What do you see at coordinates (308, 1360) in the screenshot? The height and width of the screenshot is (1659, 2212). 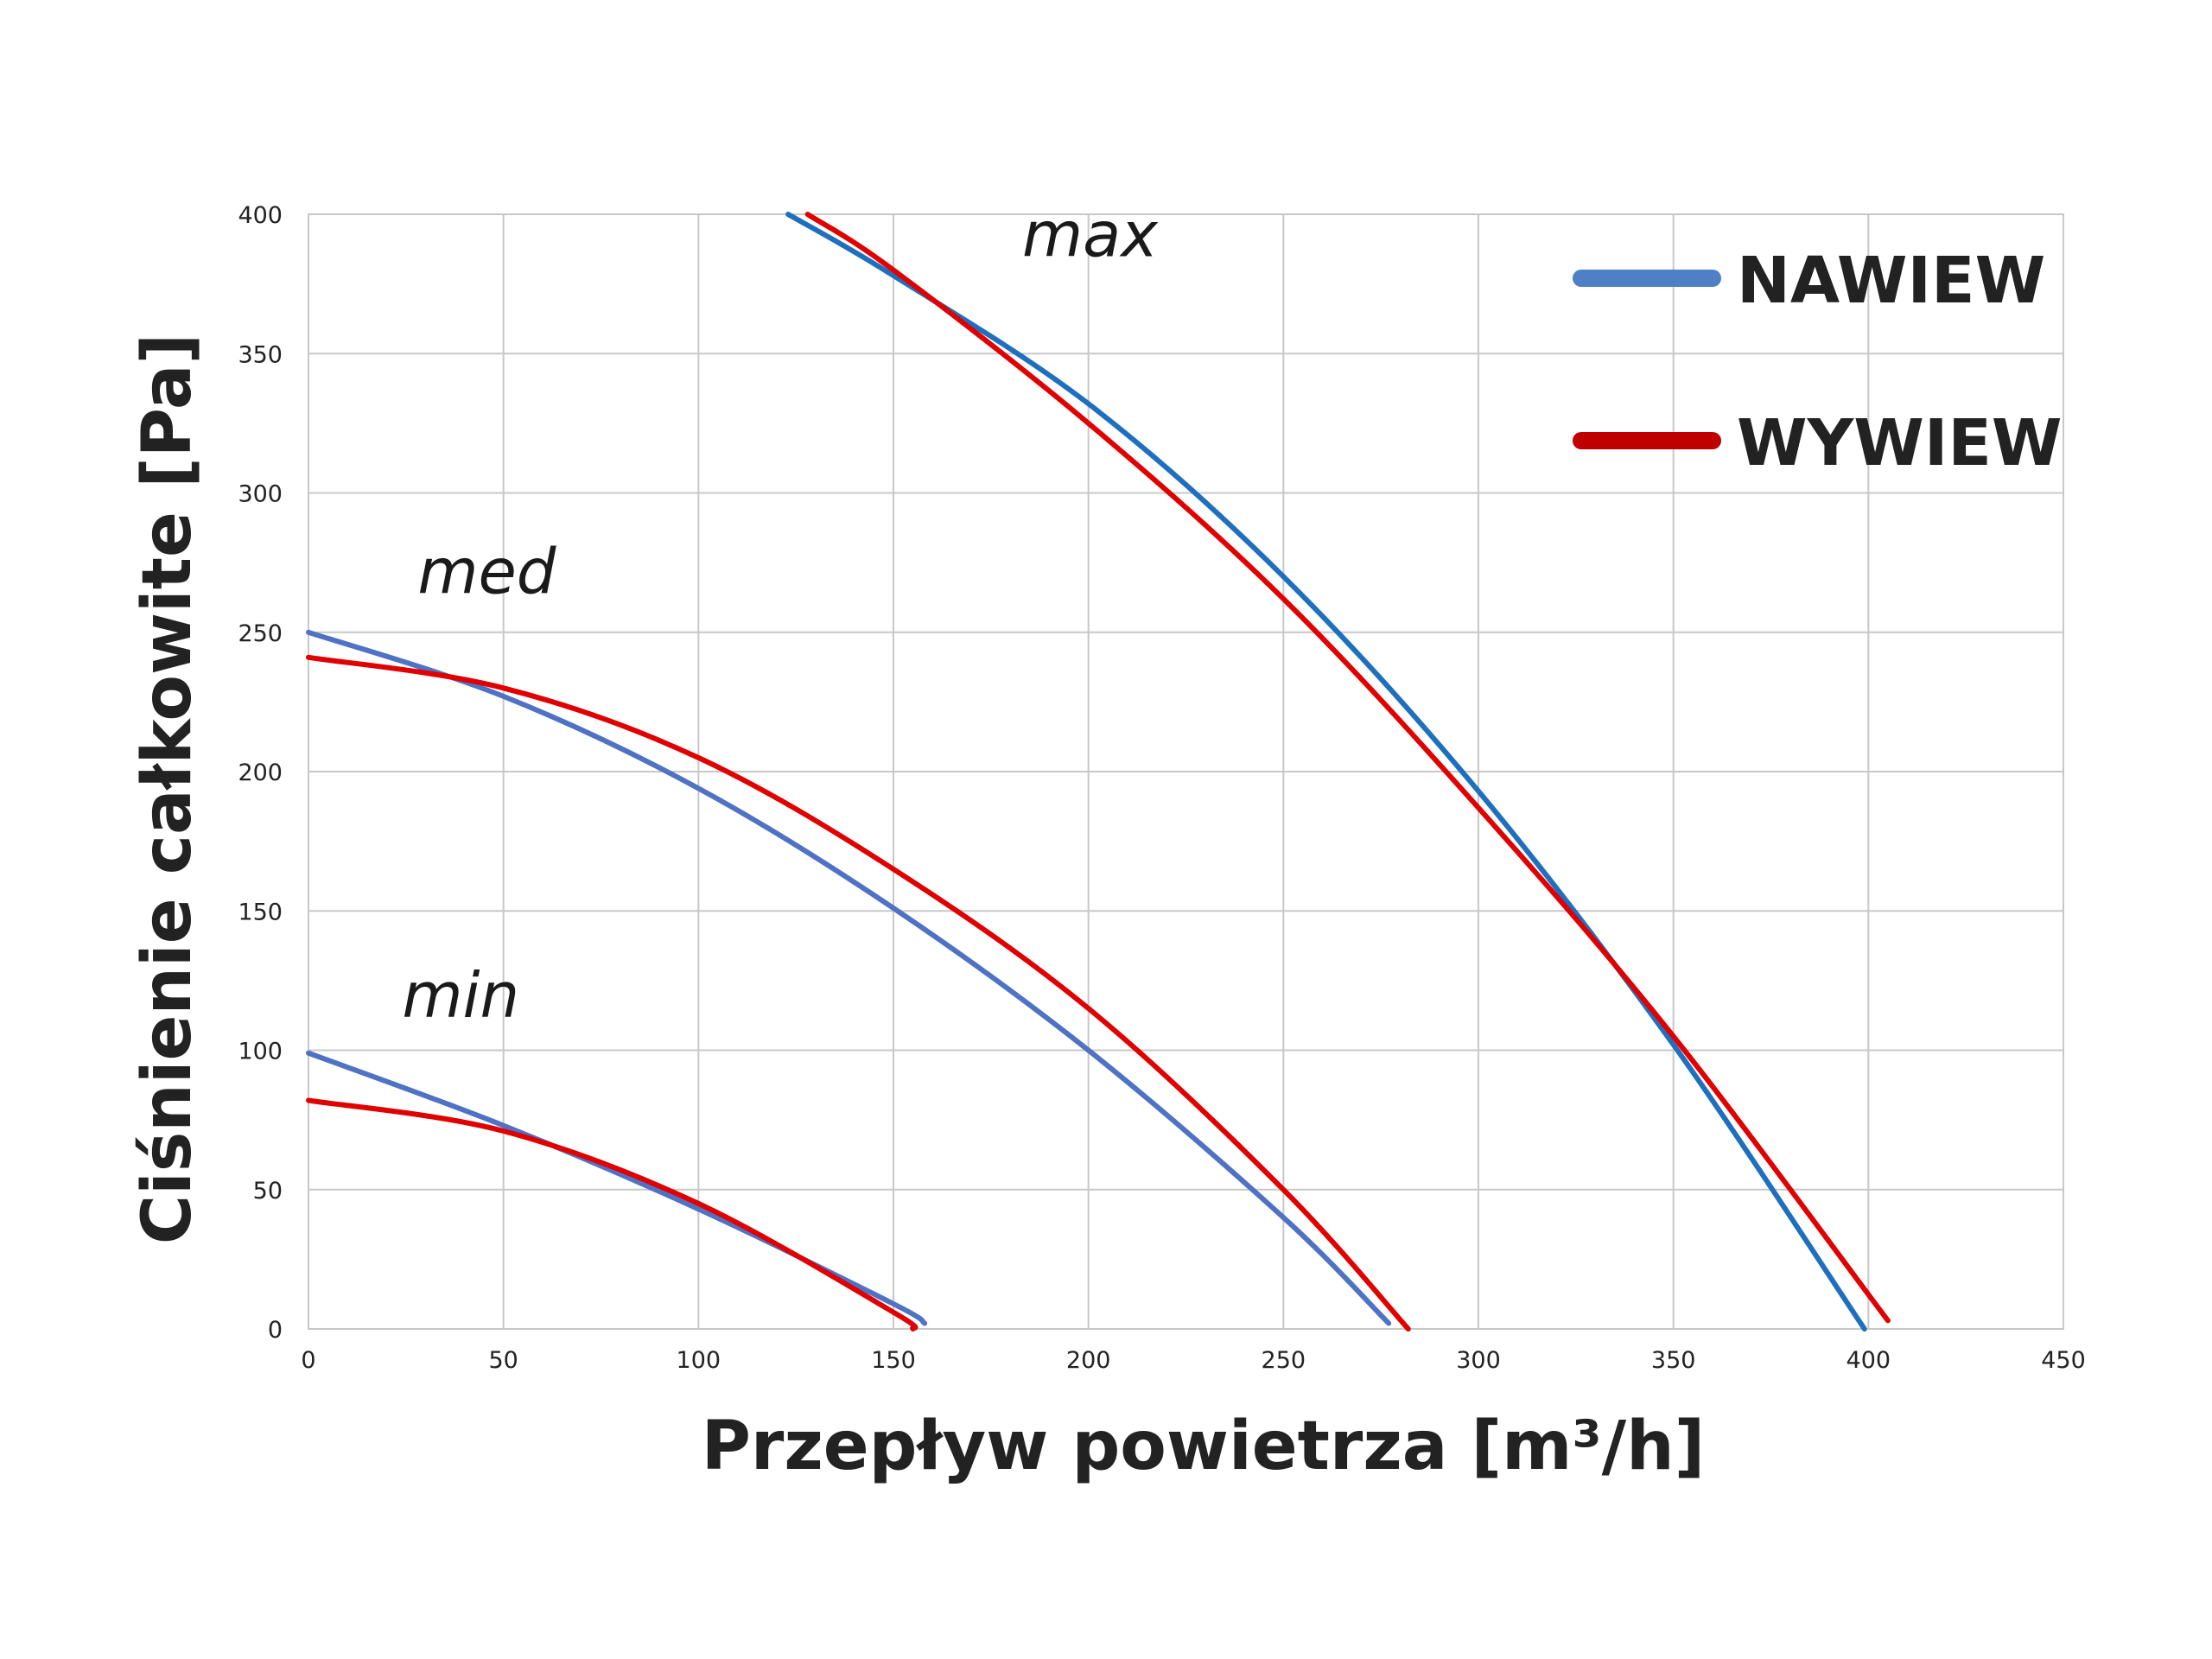 I see `x-tick-label: 0` at bounding box center [308, 1360].